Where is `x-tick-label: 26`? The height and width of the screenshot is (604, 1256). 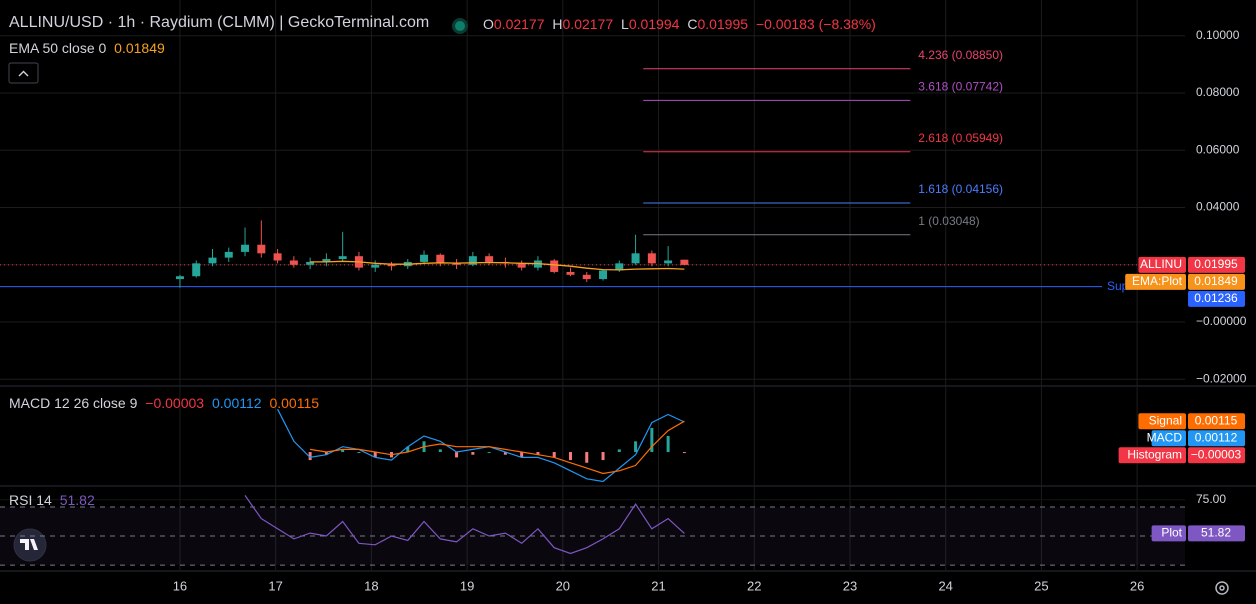 x-tick-label: 26 is located at coordinates (1137, 585).